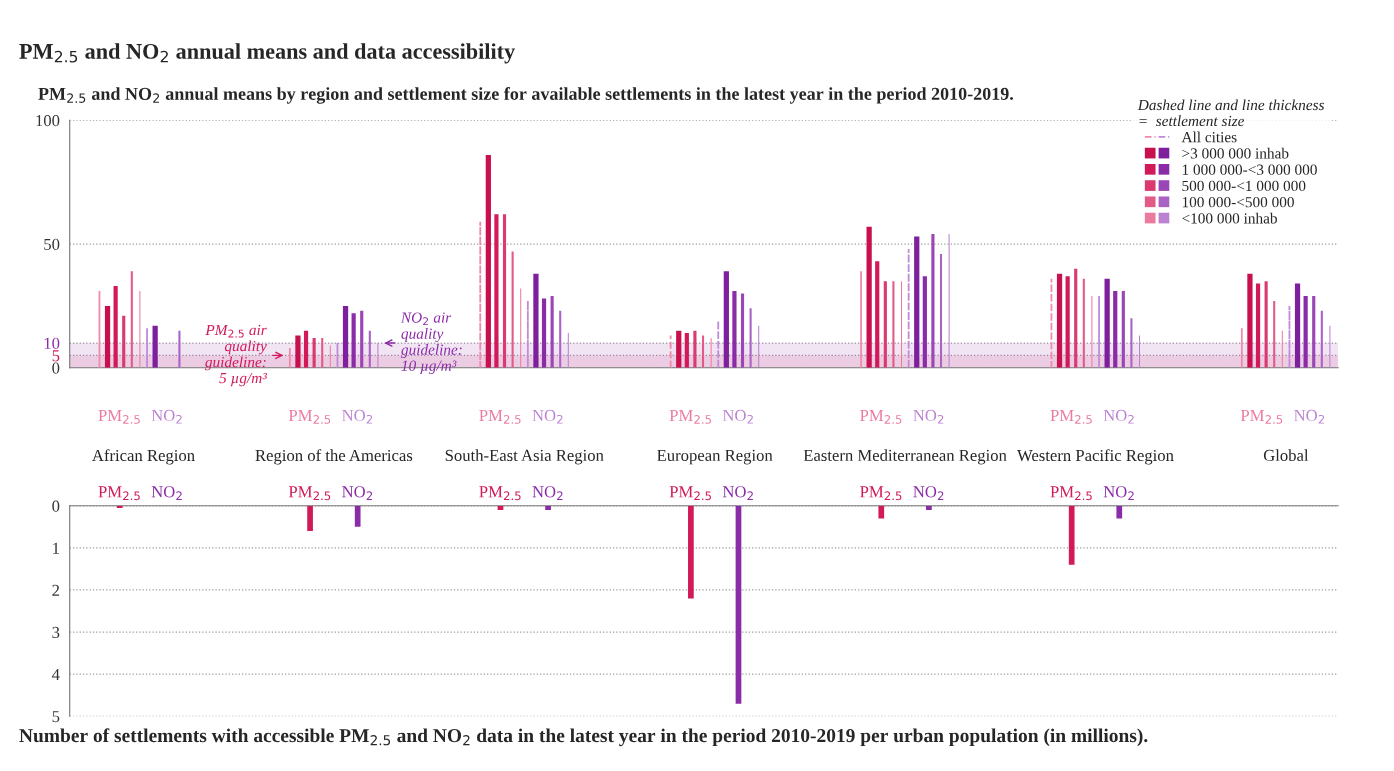 The width and height of the screenshot is (1394, 771). What do you see at coordinates (236, 355) in the screenshot?
I see `band-label: PM$_{2.5}$ air quality guideline: 5 µg/m³` at bounding box center [236, 355].